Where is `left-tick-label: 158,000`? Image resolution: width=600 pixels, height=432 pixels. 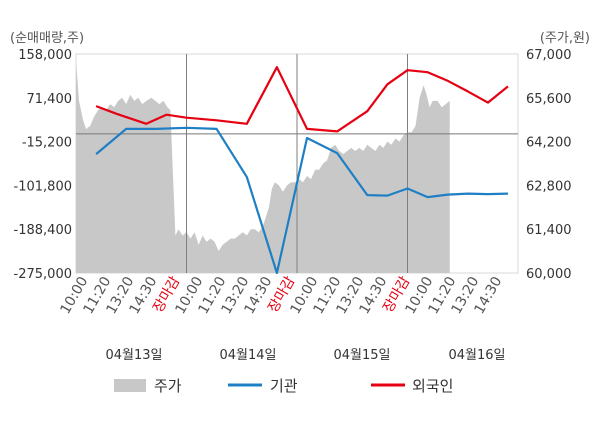 left-tick-label: 158,000 is located at coordinates (45, 55).